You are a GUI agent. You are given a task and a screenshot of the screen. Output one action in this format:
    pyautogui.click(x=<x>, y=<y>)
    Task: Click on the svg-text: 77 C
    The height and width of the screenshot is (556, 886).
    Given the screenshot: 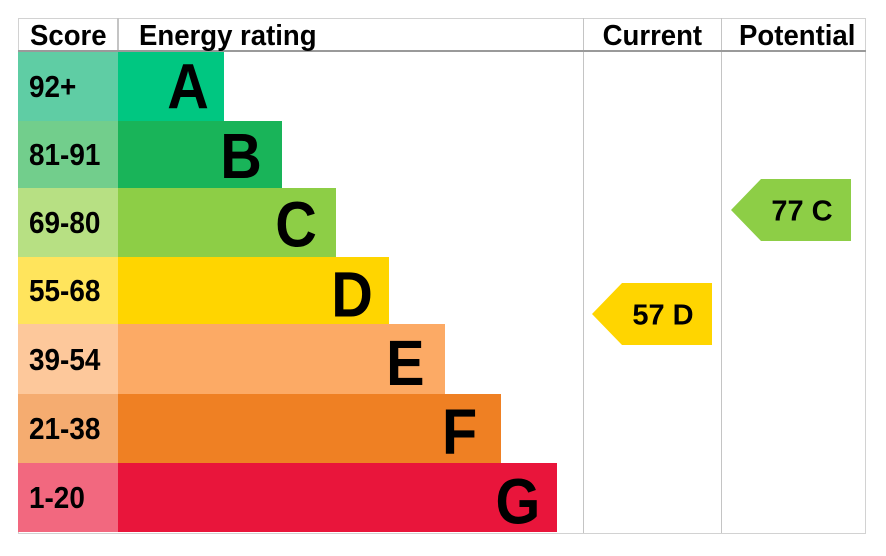 What is the action you would take?
    pyautogui.click(x=801, y=212)
    